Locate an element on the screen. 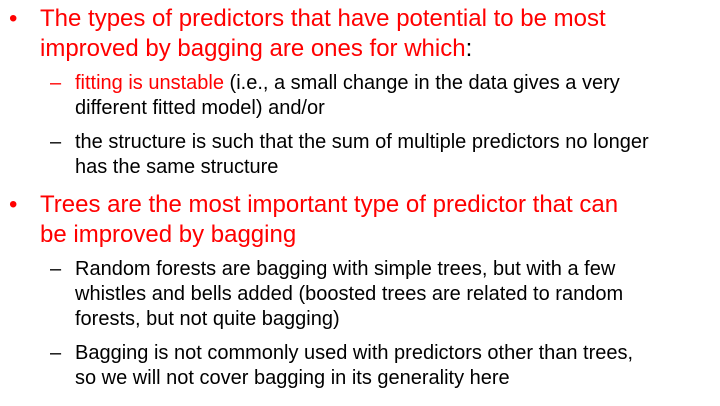 The height and width of the screenshot is (406, 720). sub-bullet-line: forests, but not quite bagging) is located at coordinates (207, 319).